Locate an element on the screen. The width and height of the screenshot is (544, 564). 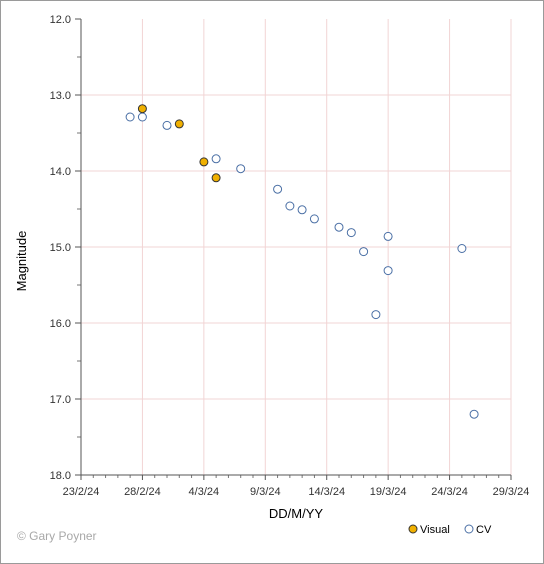
y-tick-labels: 12.0 13.0 14.0 15.0 16.0 17.0 18.0 is located at coordinates (60, 248).